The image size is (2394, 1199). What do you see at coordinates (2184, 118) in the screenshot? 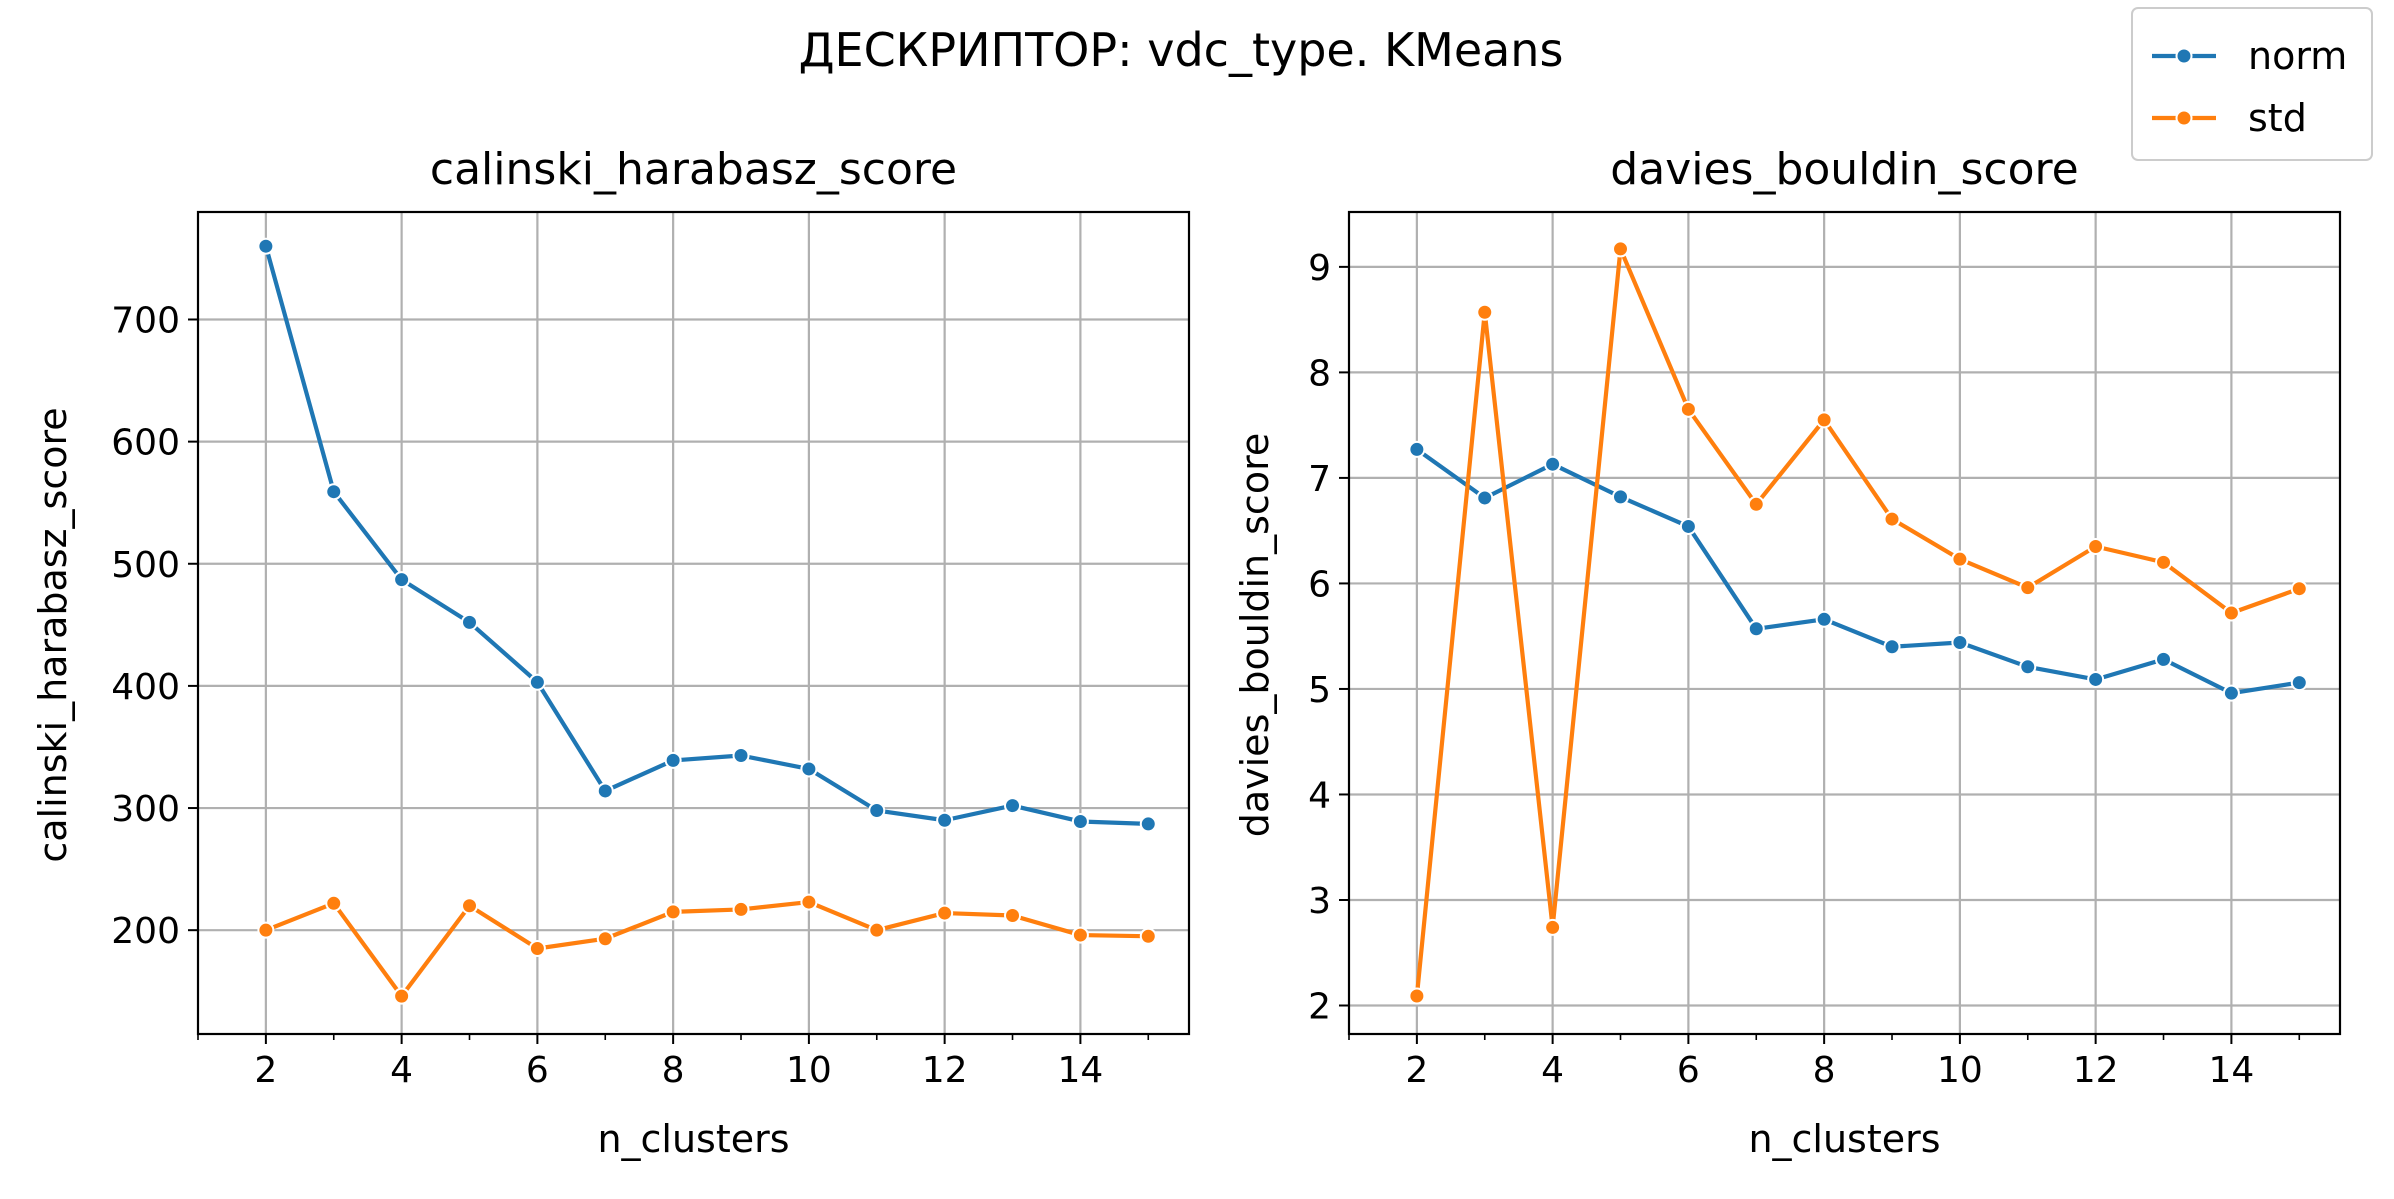
I see `legend-marker-std` at bounding box center [2184, 118].